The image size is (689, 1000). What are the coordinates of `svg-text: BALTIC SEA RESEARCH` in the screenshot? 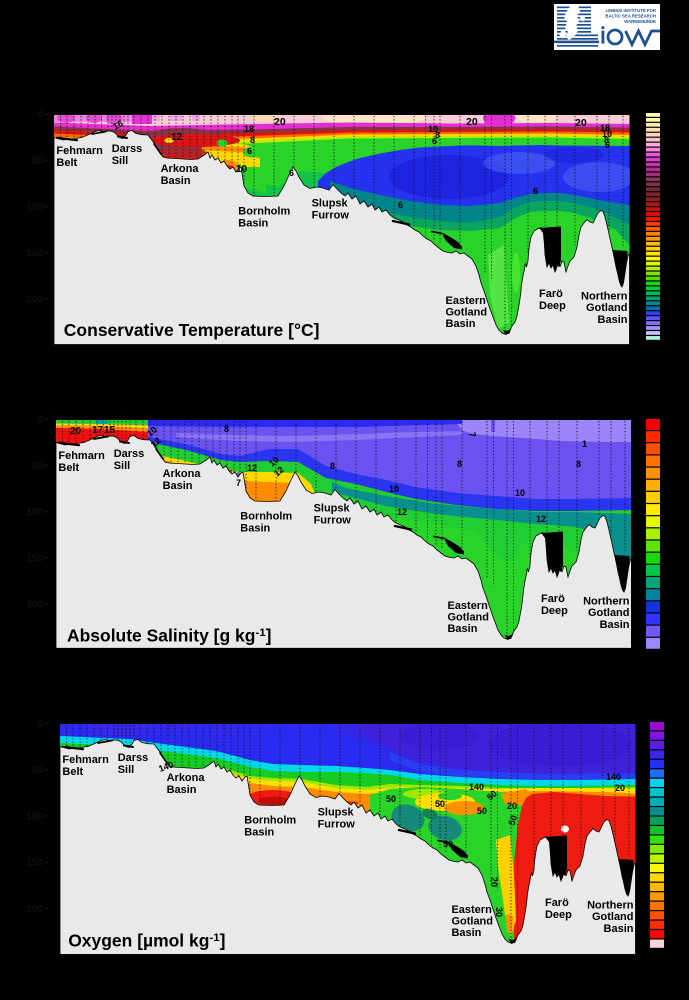 It's located at (630, 16).